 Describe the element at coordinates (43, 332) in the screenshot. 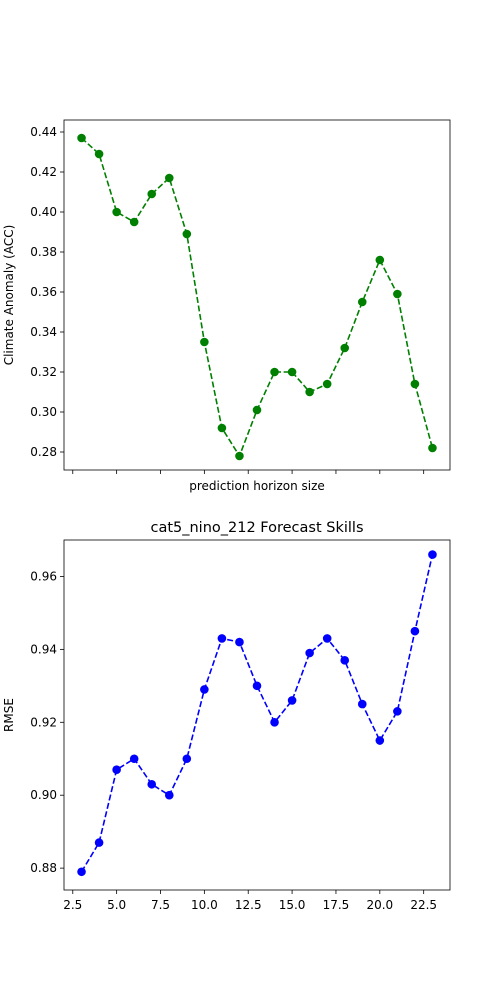

I see `y-tick-label: 0.34` at that location.